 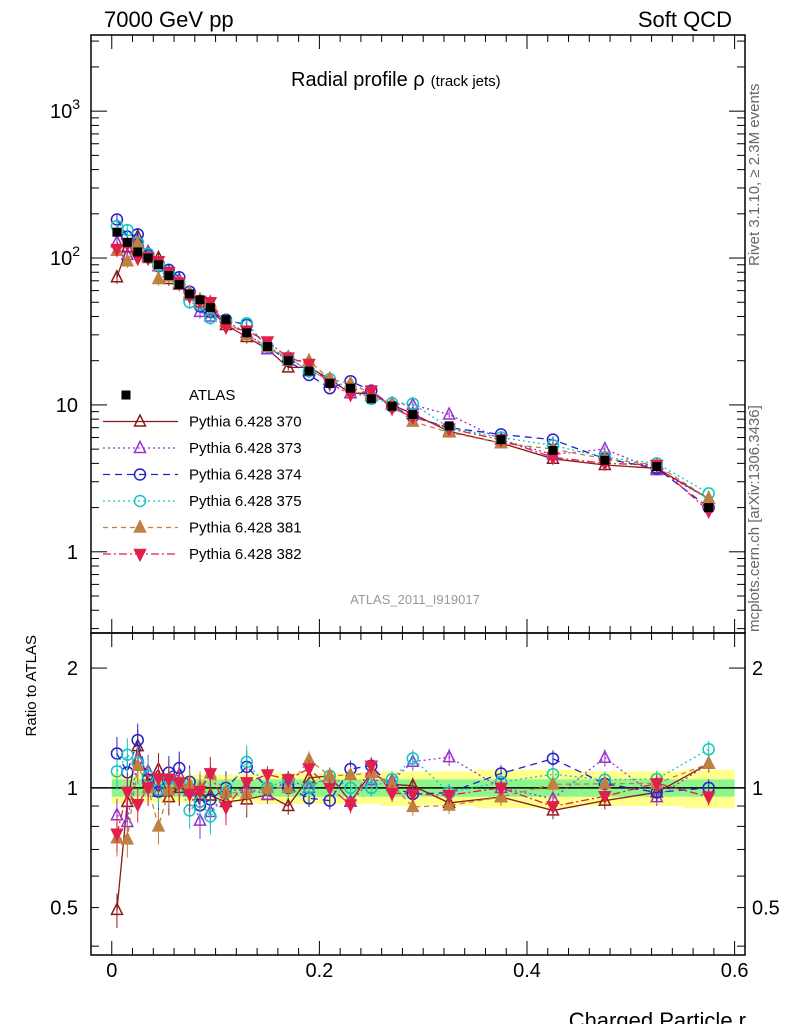 I want to click on ratio-y-tick-label-right: 0.5, so click(x=766, y=909).